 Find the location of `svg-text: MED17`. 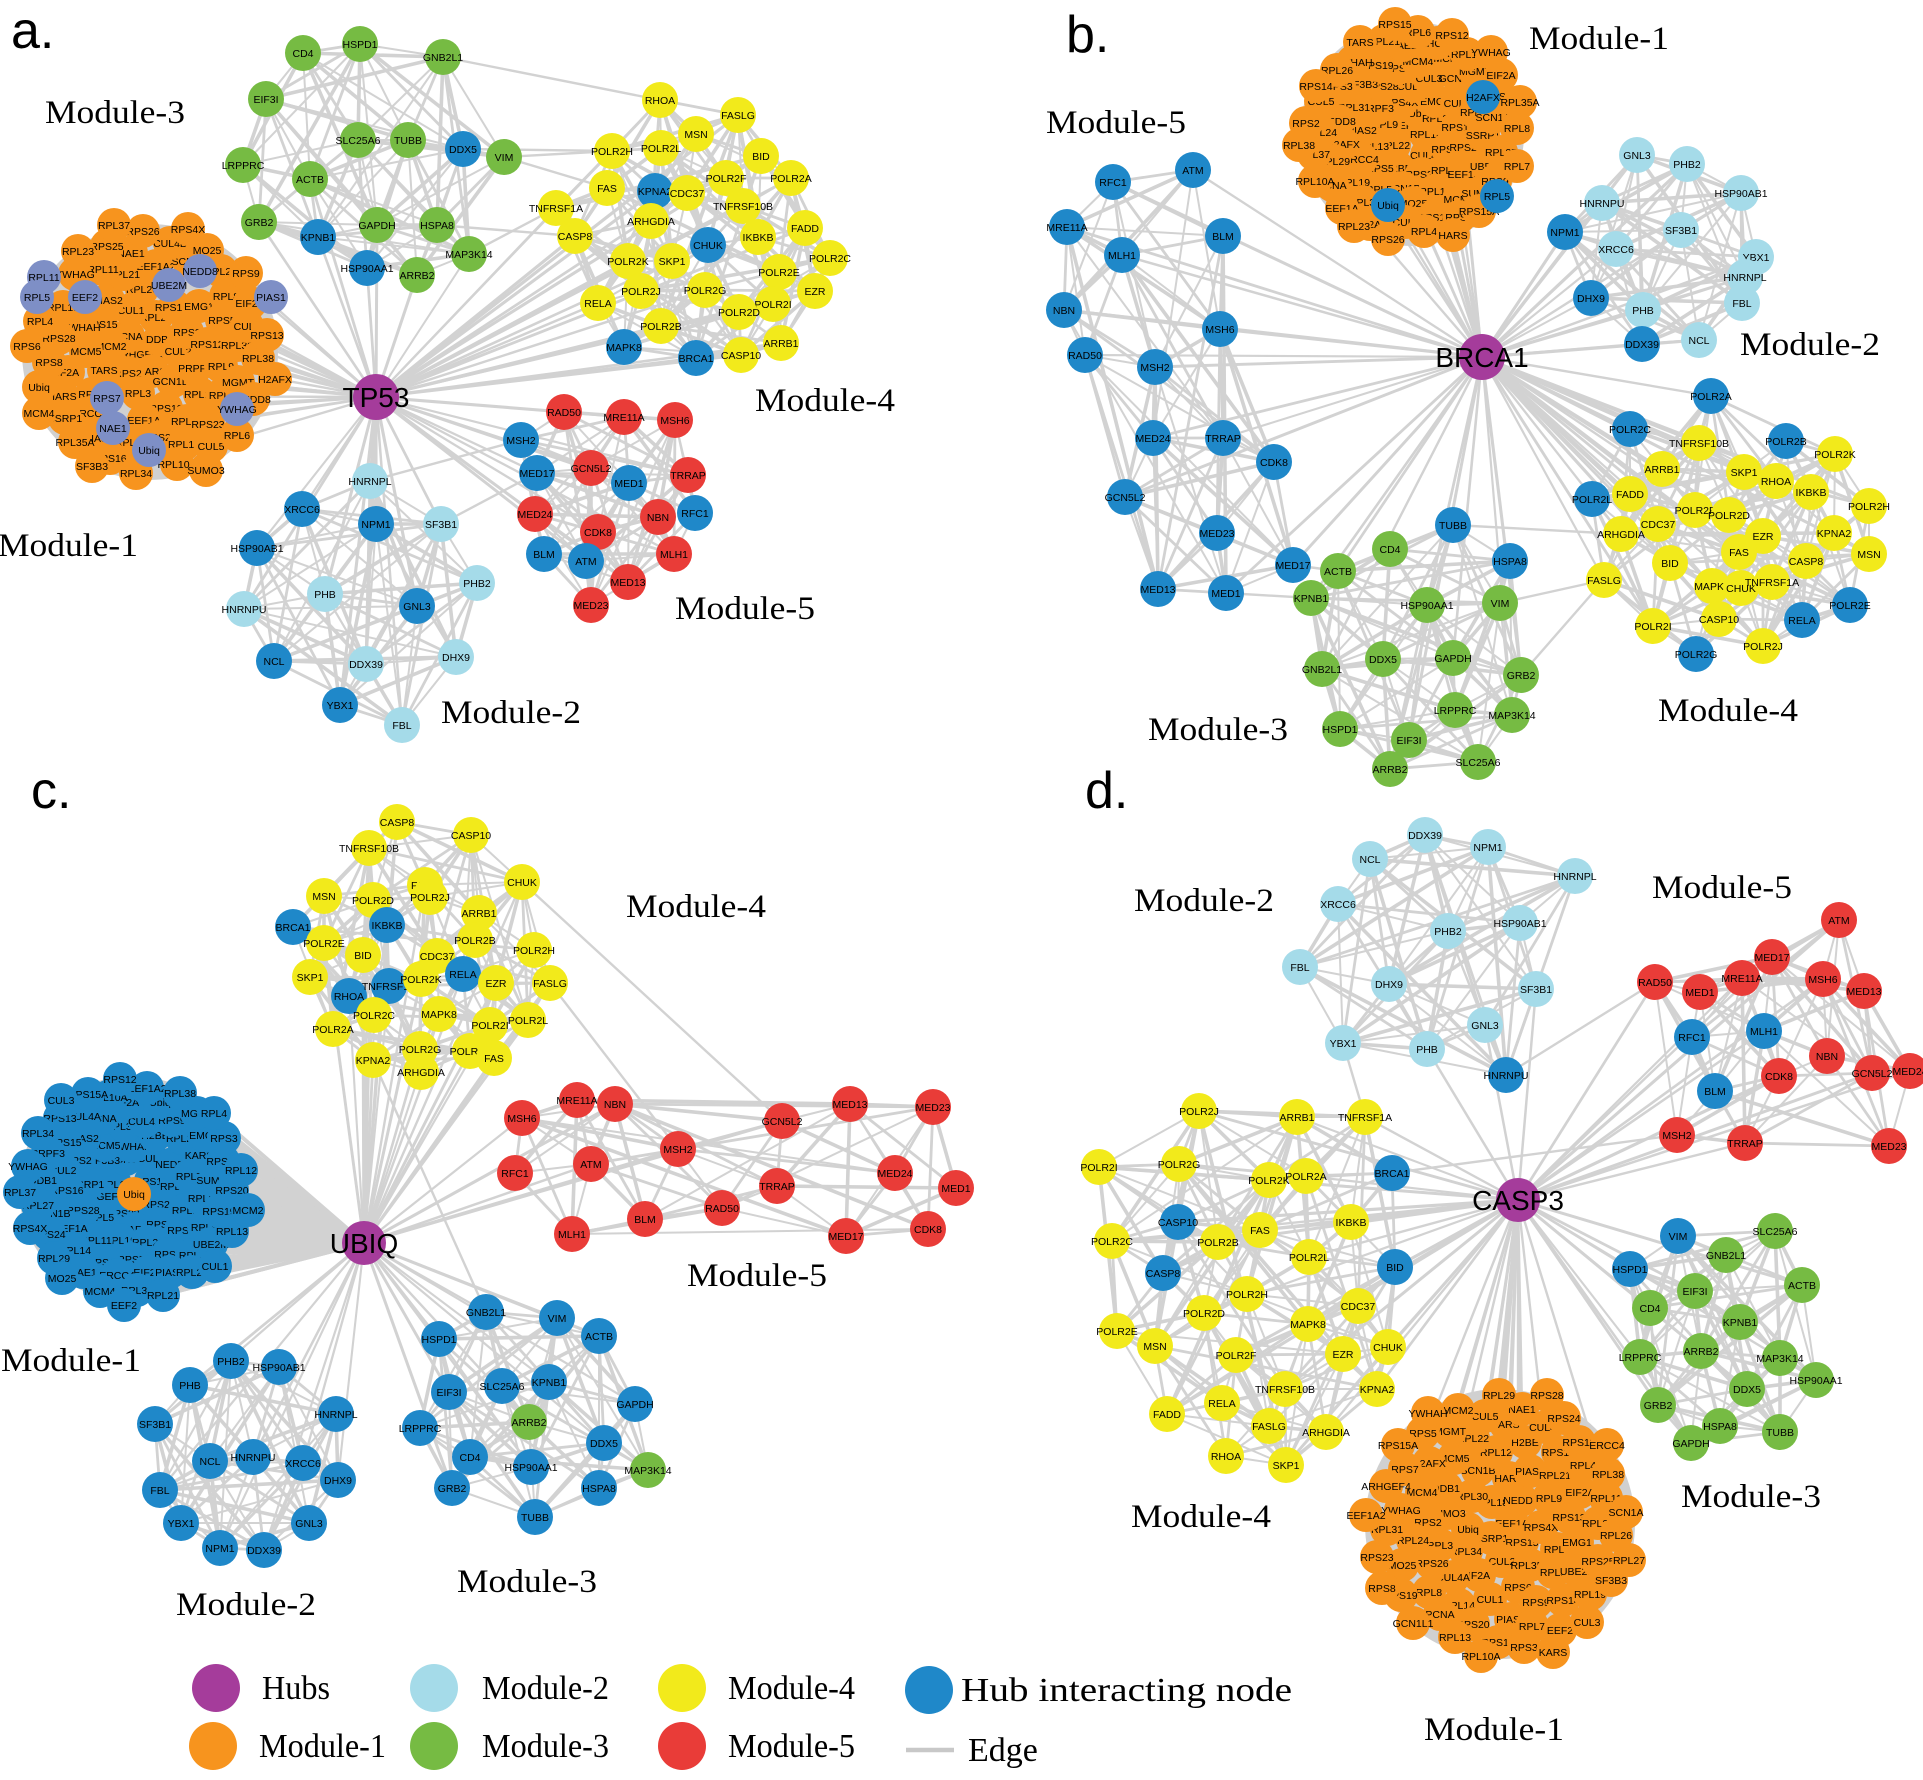

svg-text: MED17 is located at coordinates (536, 474).